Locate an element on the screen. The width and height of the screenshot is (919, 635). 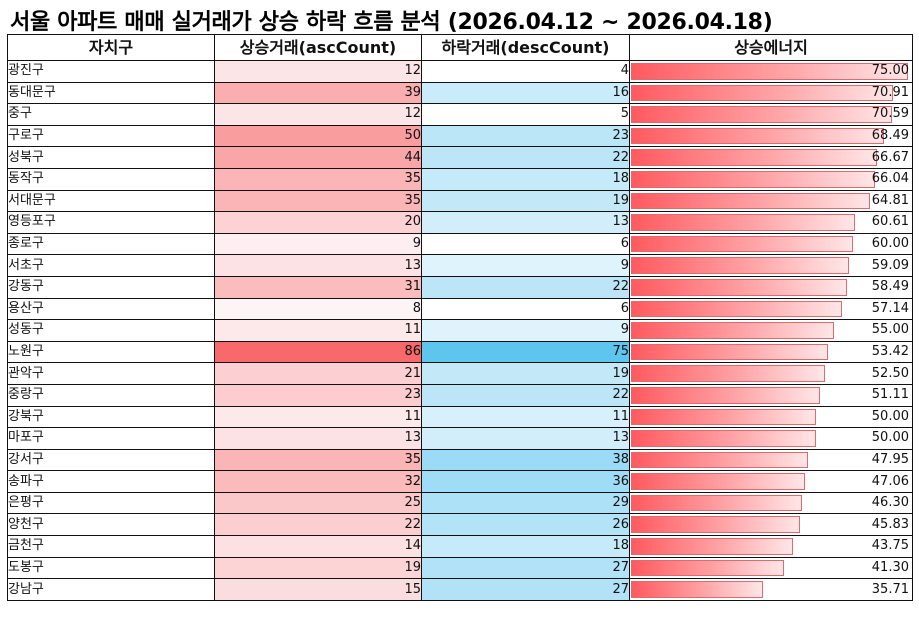
rise-energy-cell: 47.06 is located at coordinates (771, 481).